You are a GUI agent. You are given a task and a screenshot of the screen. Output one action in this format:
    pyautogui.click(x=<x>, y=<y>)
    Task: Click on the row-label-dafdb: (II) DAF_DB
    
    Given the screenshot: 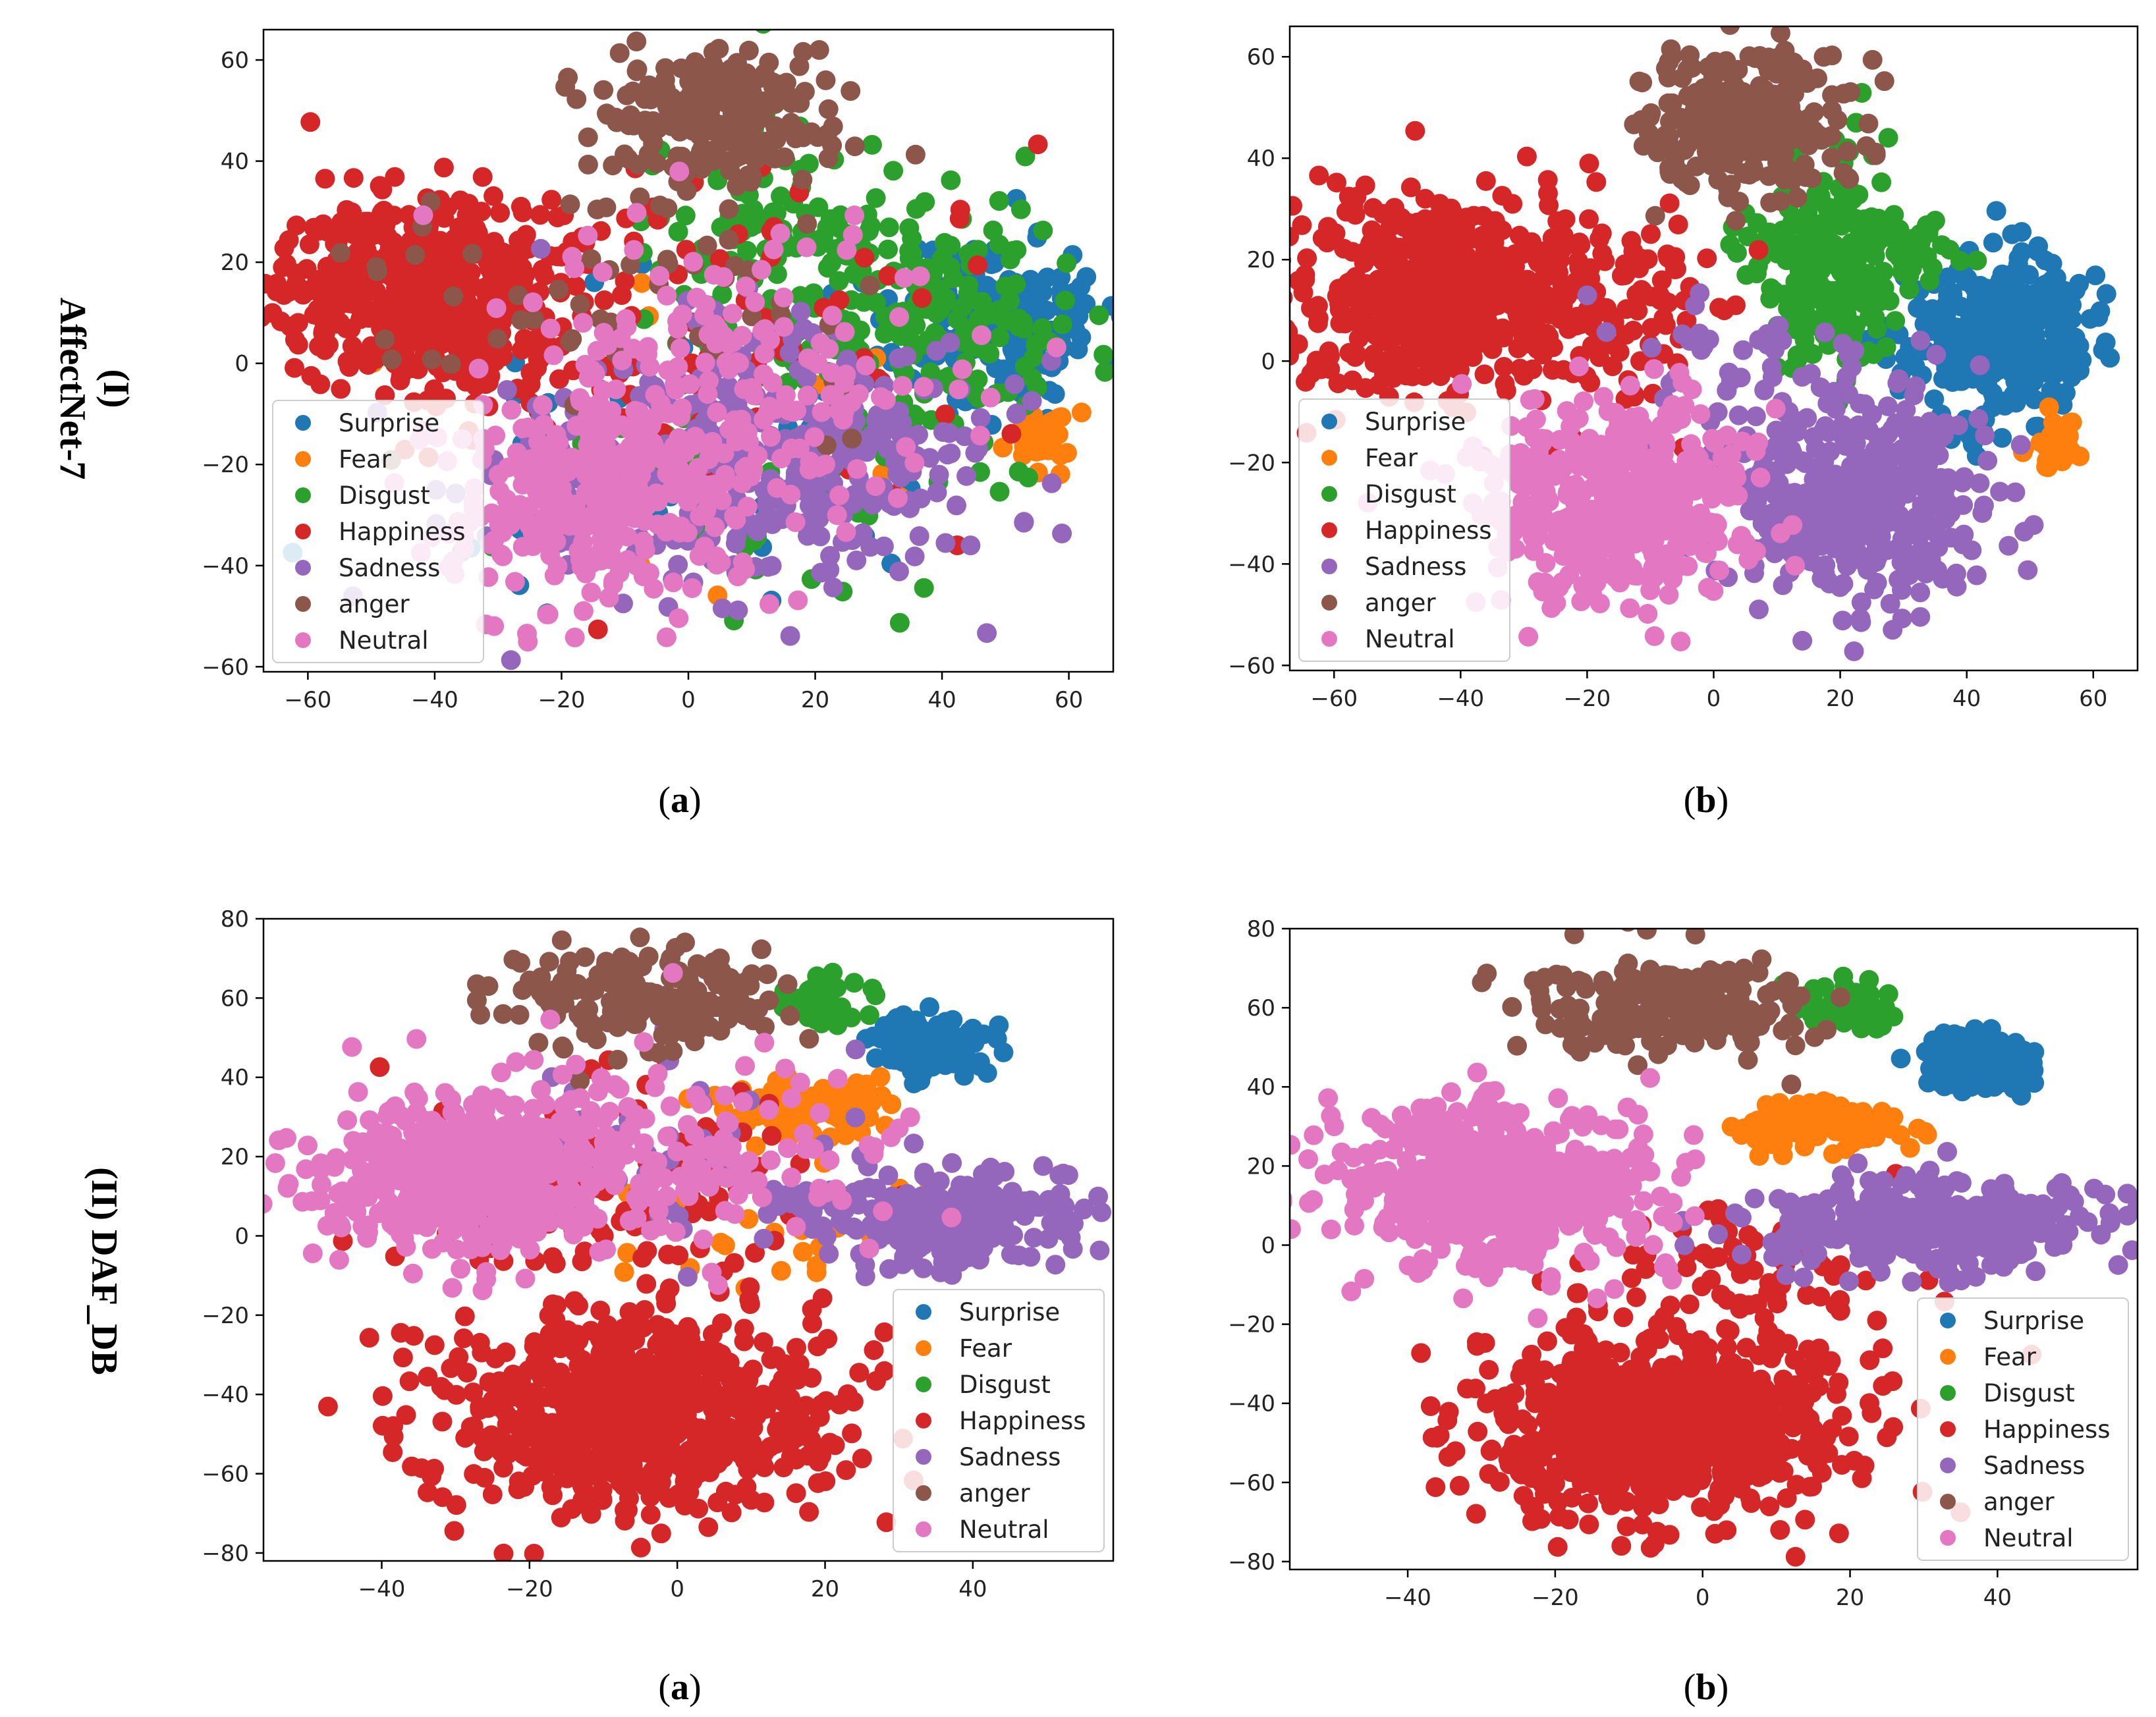 What is the action you would take?
    pyautogui.click(x=104, y=1271)
    